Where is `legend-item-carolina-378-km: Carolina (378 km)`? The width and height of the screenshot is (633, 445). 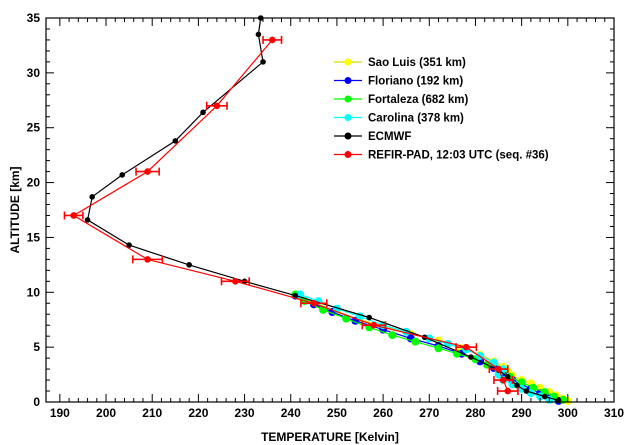 legend-item-carolina-378-km: Carolina (378 km) is located at coordinates (399, 119).